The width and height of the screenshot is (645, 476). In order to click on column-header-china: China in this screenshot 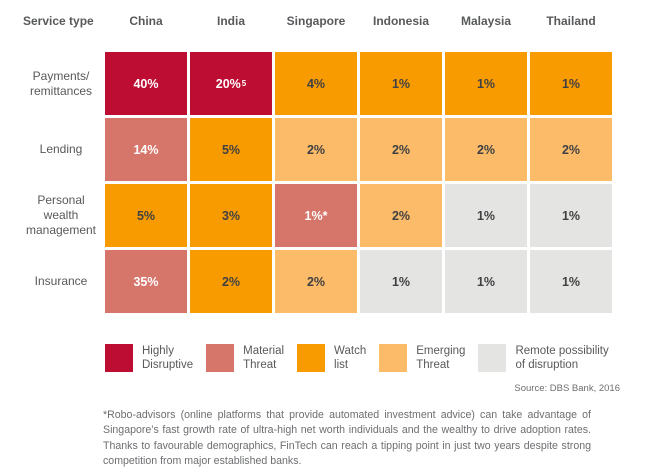, I will do `click(146, 21)`.